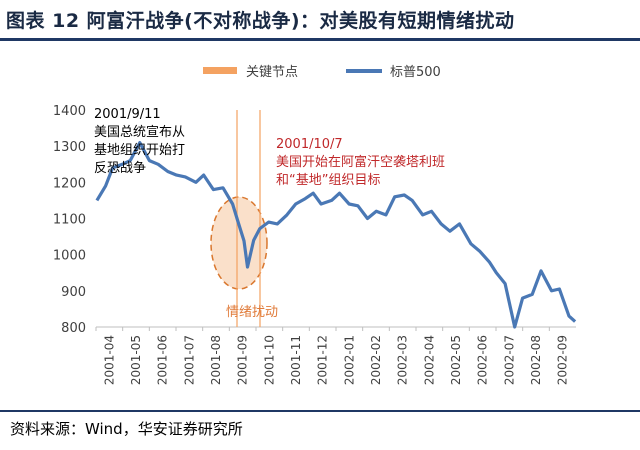 The image size is (640, 450). What do you see at coordinates (73, 292) in the screenshot?
I see `y-tick-label: 900` at bounding box center [73, 292].